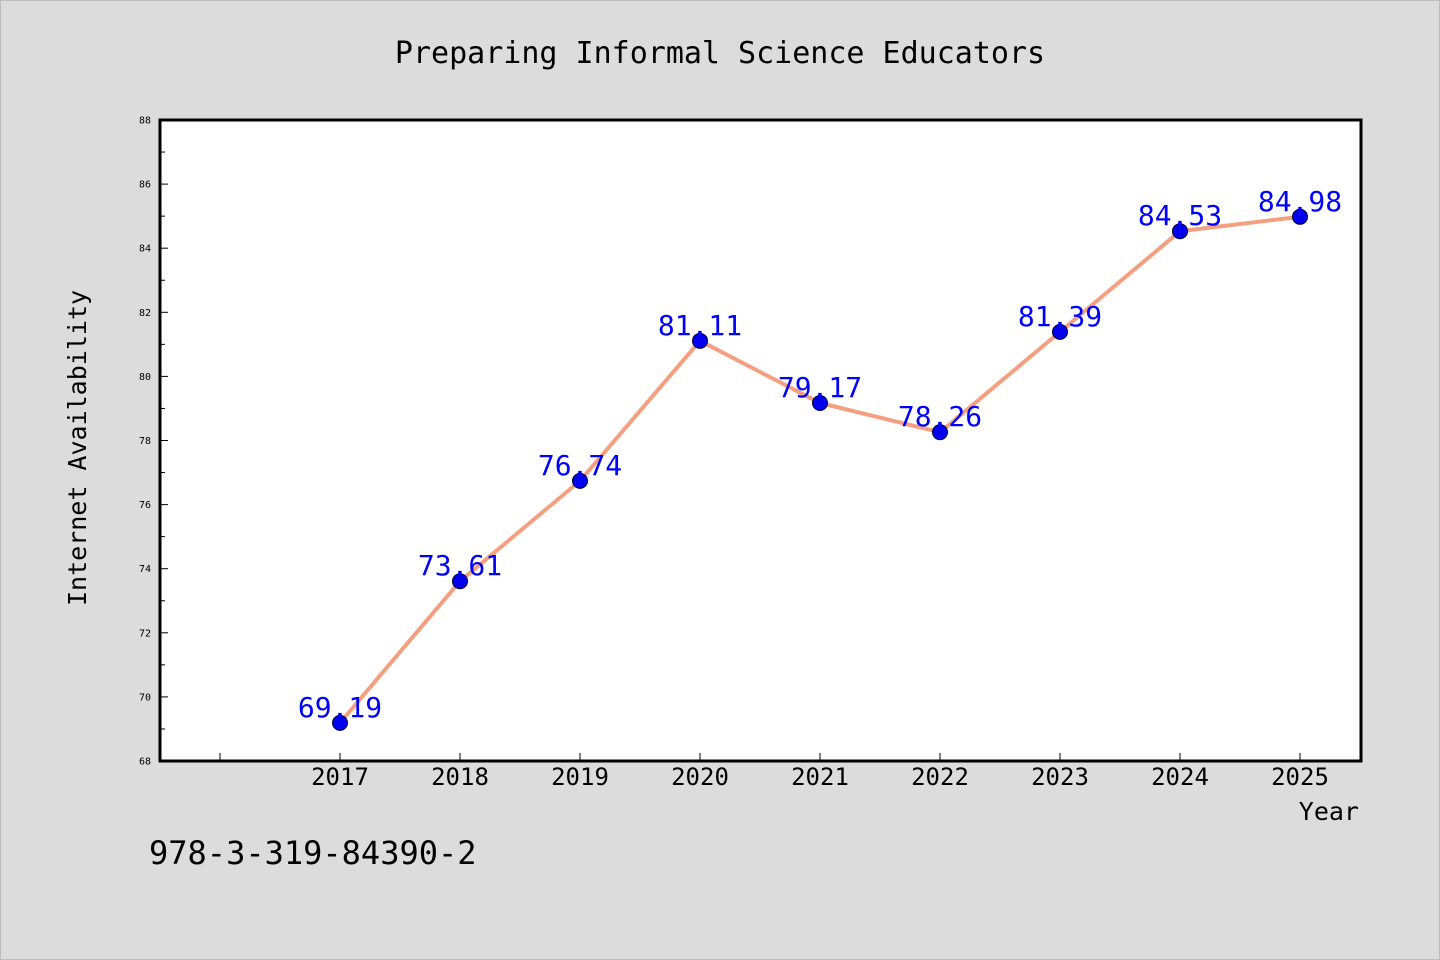 This screenshot has height=960, width=1440. Describe the element at coordinates (820, 777) in the screenshot. I see `x-tick-label: 2021` at that location.